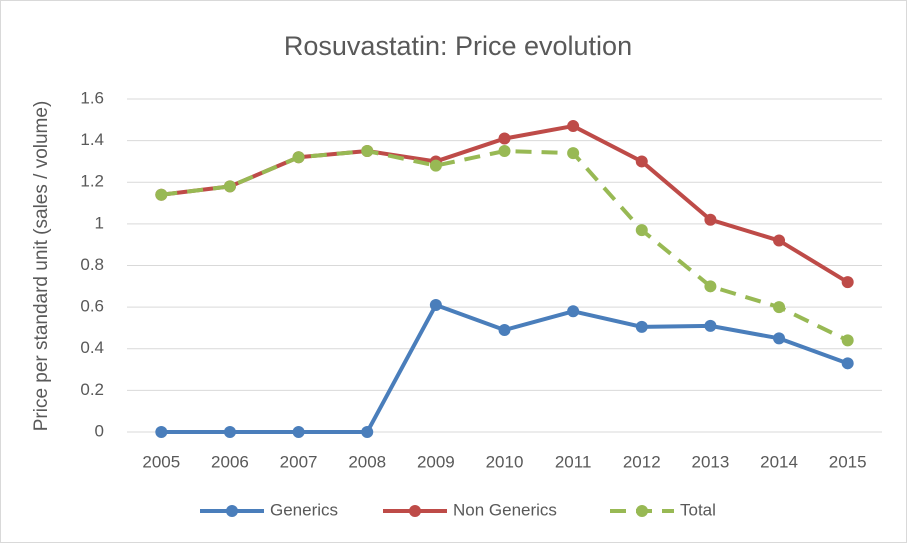 The height and width of the screenshot is (544, 908). Describe the element at coordinates (698, 509) in the screenshot. I see `legend-label: Total` at that location.